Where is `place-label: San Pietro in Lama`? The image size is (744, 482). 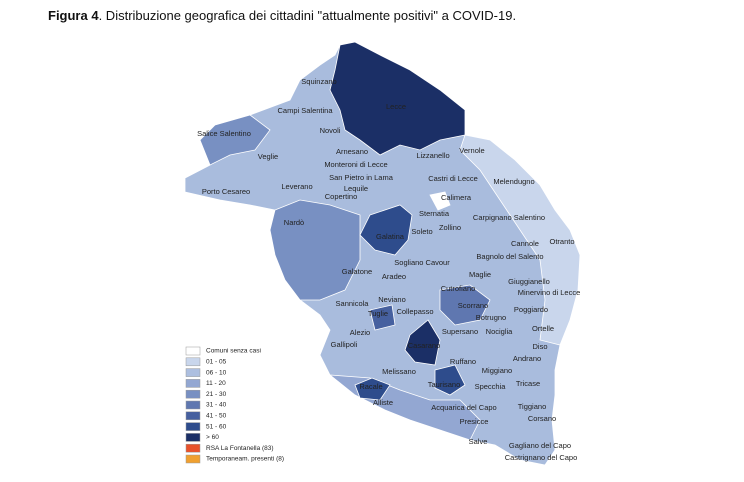
place-label: San Pietro in Lama is located at coordinates (361, 177).